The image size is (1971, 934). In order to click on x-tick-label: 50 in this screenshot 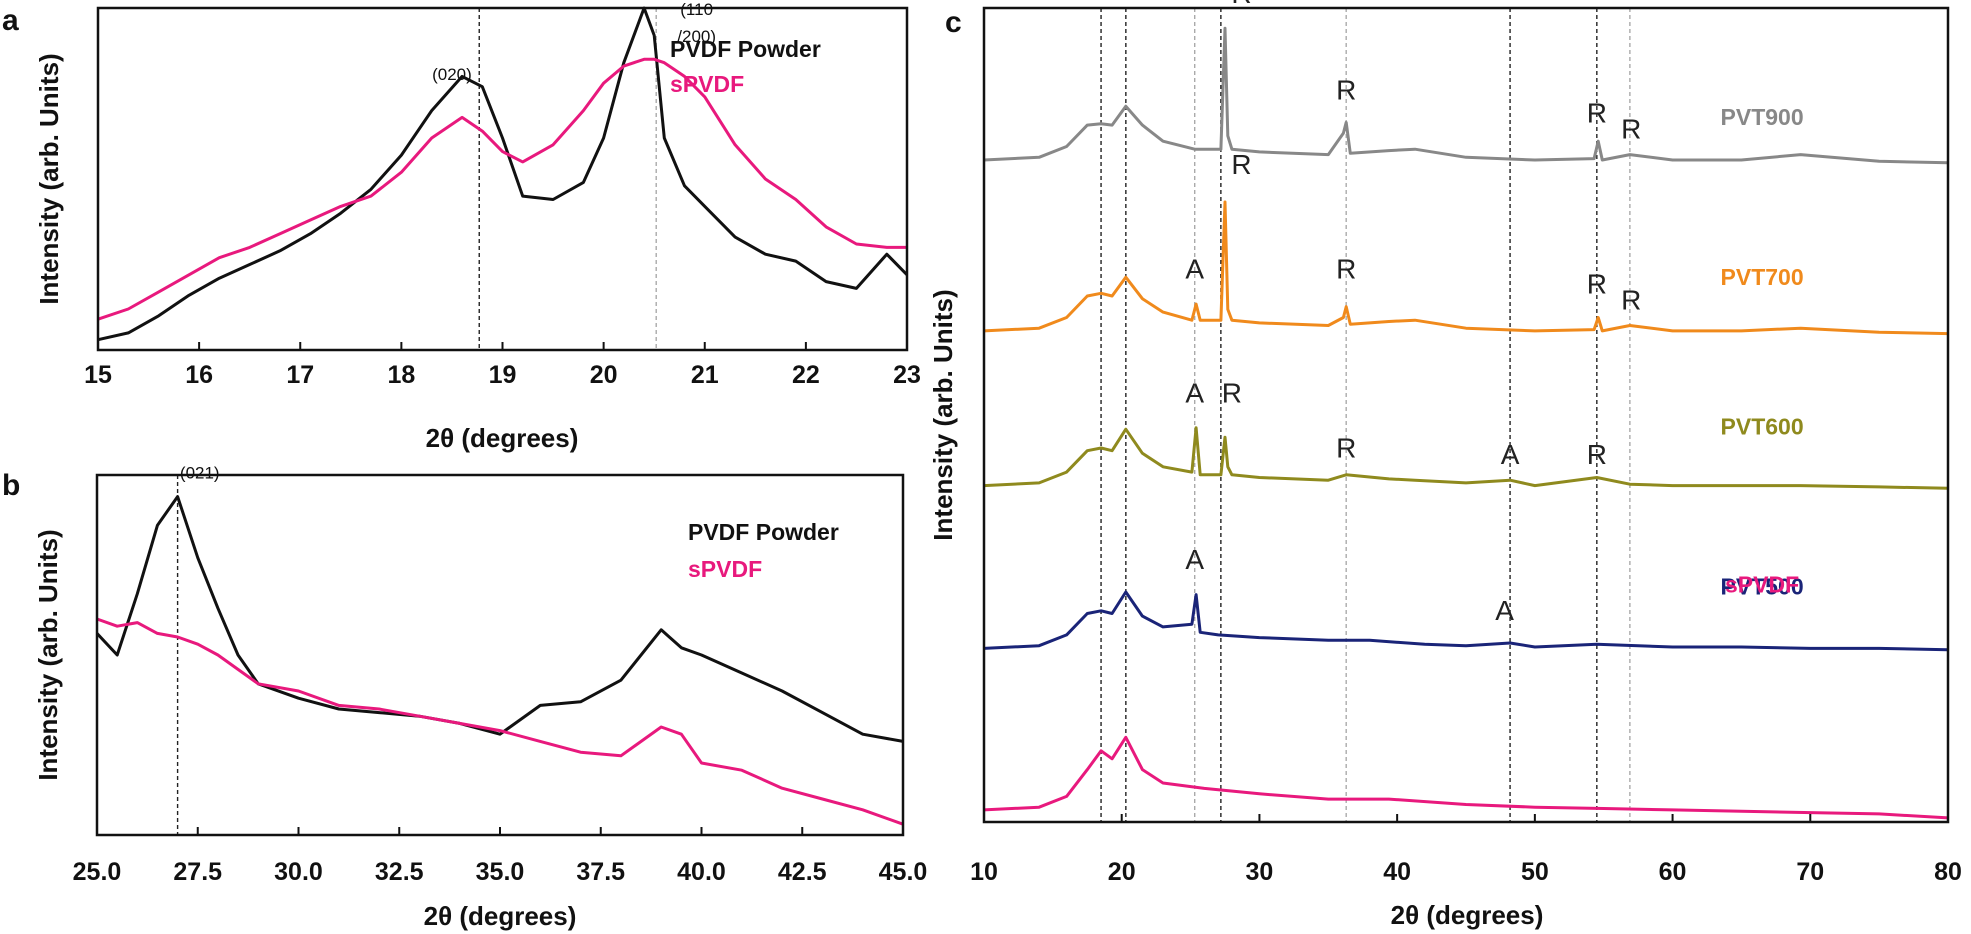, I will do `click(1535, 872)`.